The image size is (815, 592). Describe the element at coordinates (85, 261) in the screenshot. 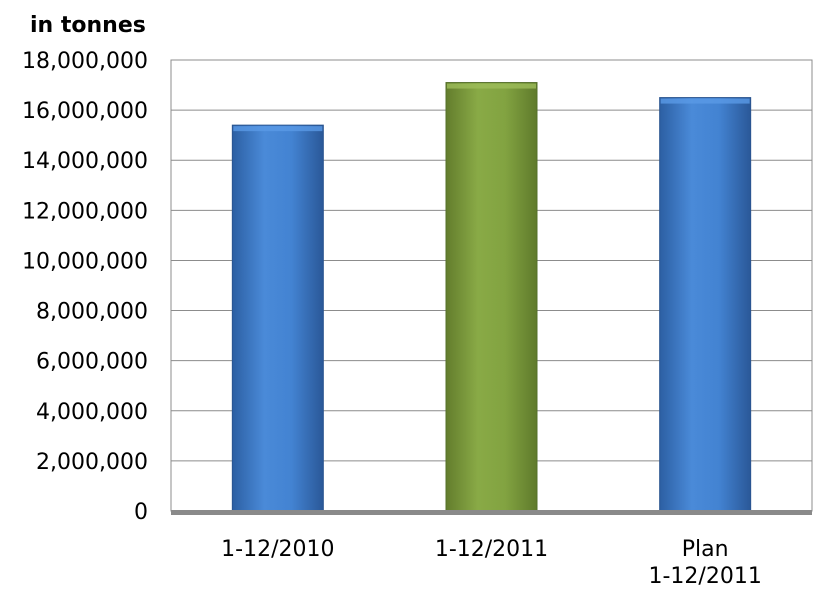

I see `y-tick-label: 10,000,000` at that location.